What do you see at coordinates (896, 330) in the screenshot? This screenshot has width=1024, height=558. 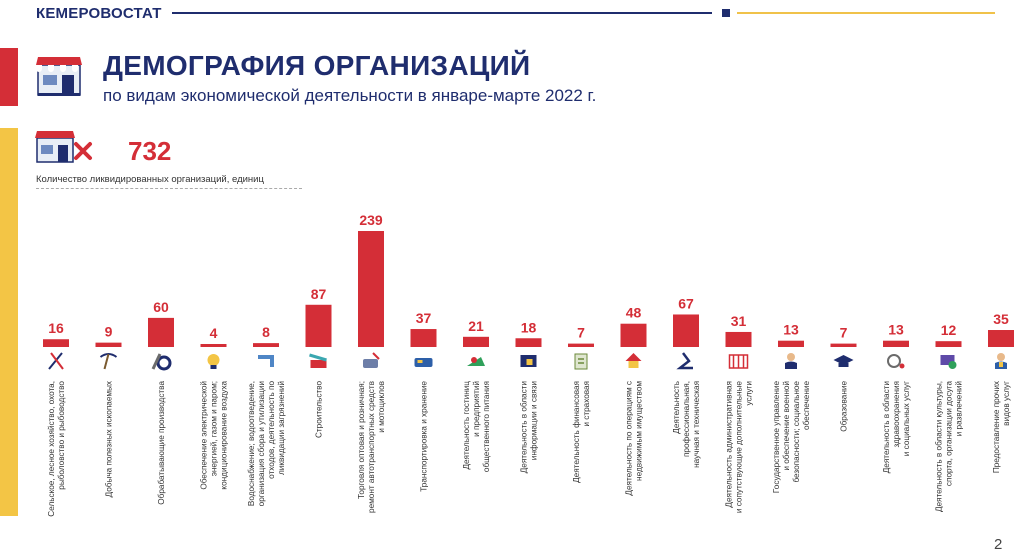 I see `bar-value-label-17: 13` at bounding box center [896, 330].